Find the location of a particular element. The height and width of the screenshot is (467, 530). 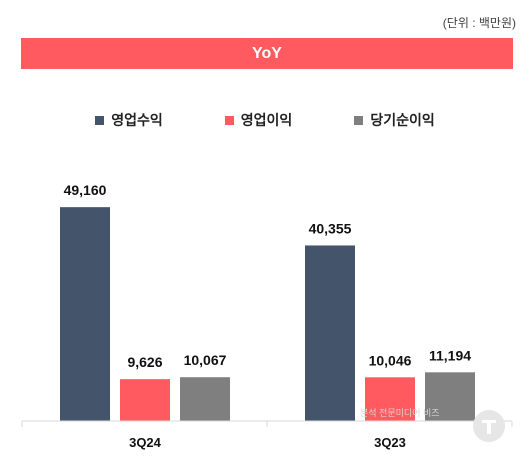

legend-swatch-operating-profit is located at coordinates (229, 120).